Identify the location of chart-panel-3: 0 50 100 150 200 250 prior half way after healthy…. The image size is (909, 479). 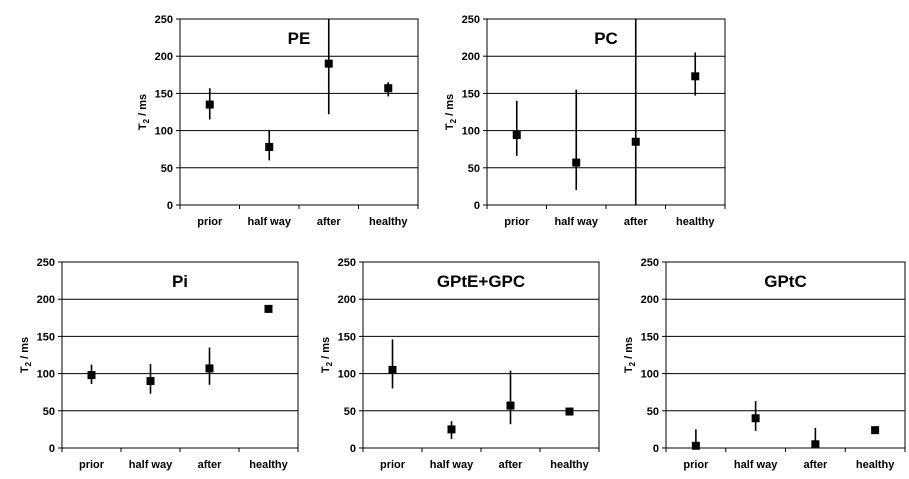
(159, 364).